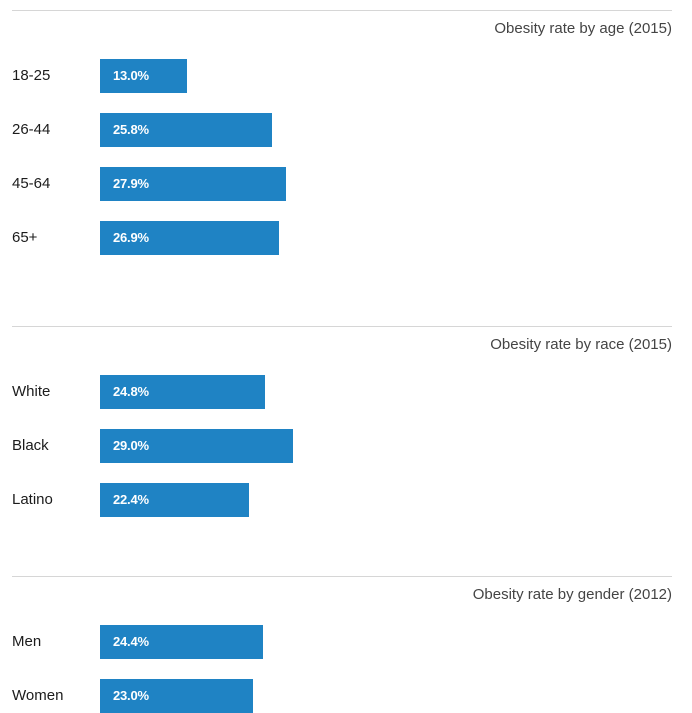 The height and width of the screenshot is (713, 692). What do you see at coordinates (346, 446) in the screenshot?
I see `bar-row: Black 29.0%` at bounding box center [346, 446].